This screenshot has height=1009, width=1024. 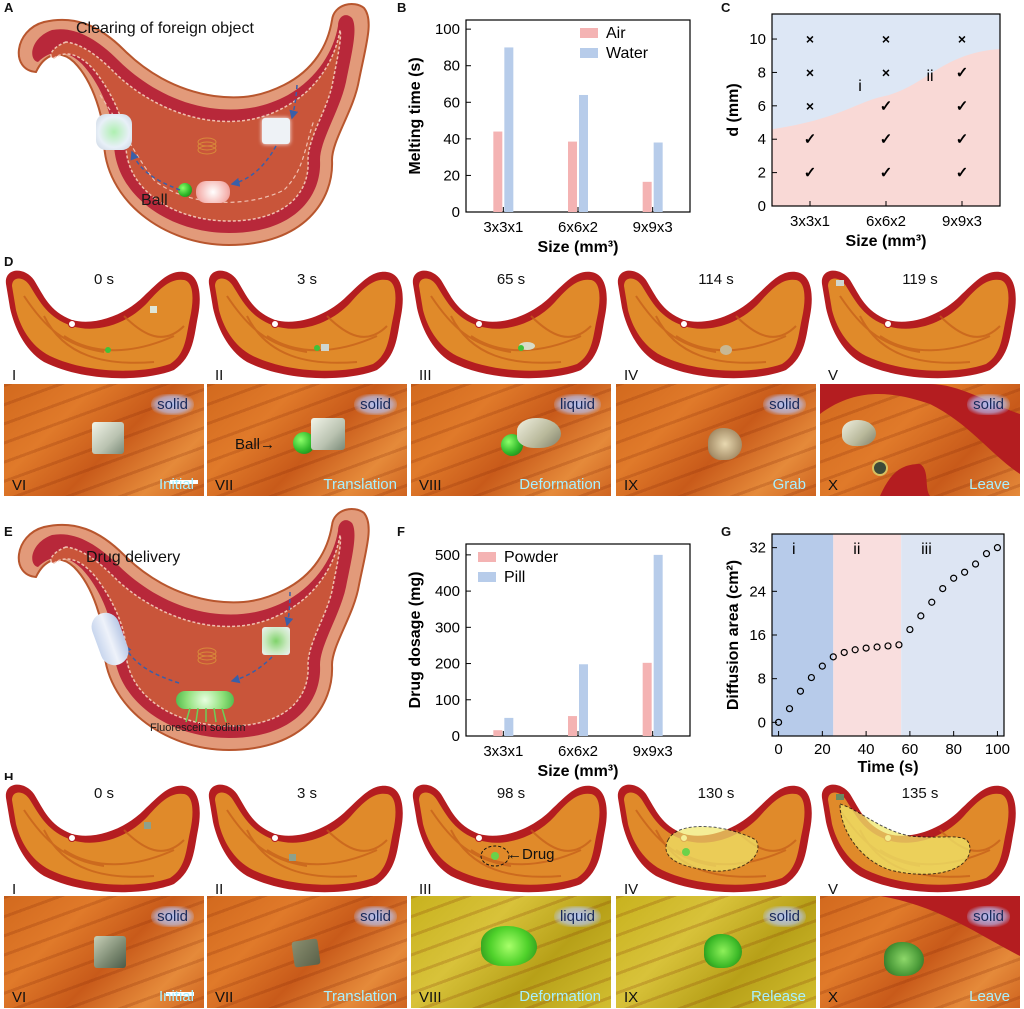 What do you see at coordinates (887, 767) in the screenshot?
I see `x-axis-title: Time (s)` at bounding box center [887, 767].